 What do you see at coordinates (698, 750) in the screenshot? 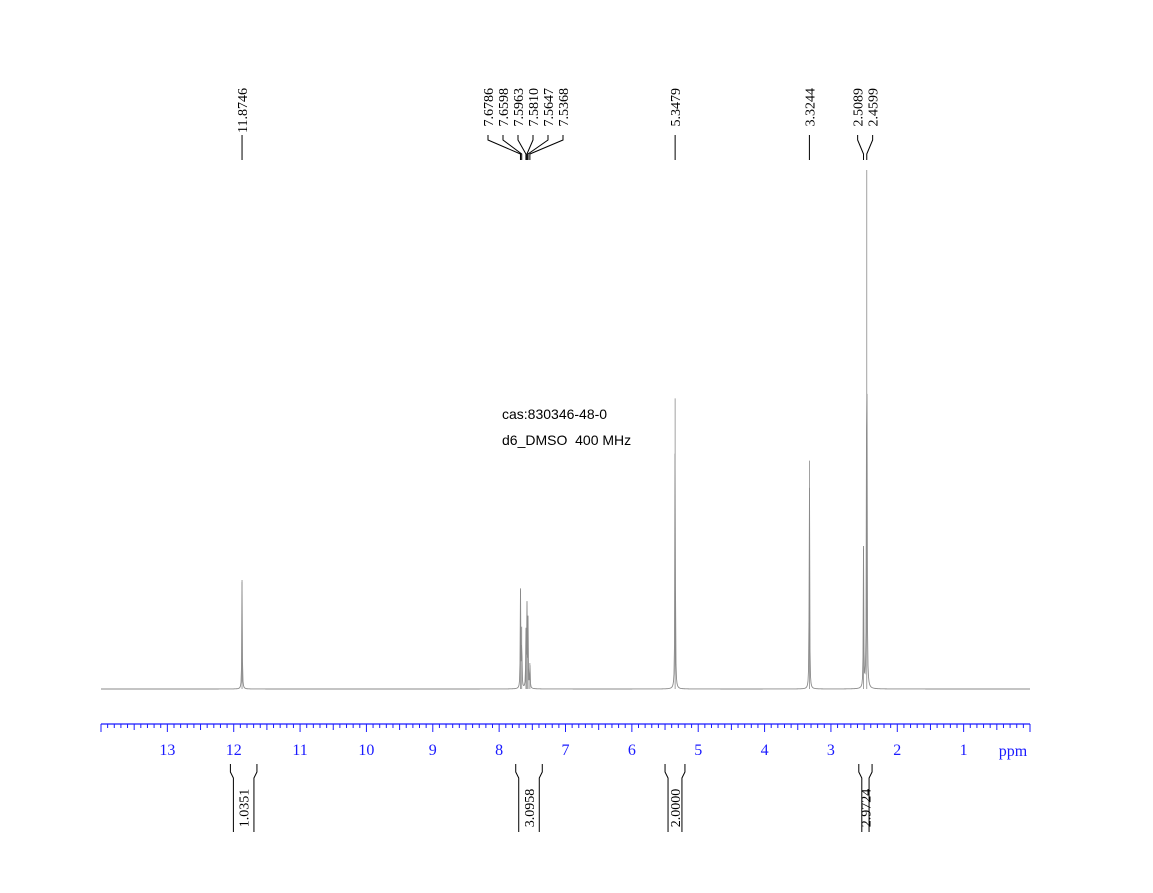
I see `x-tick-label: 5` at bounding box center [698, 750].